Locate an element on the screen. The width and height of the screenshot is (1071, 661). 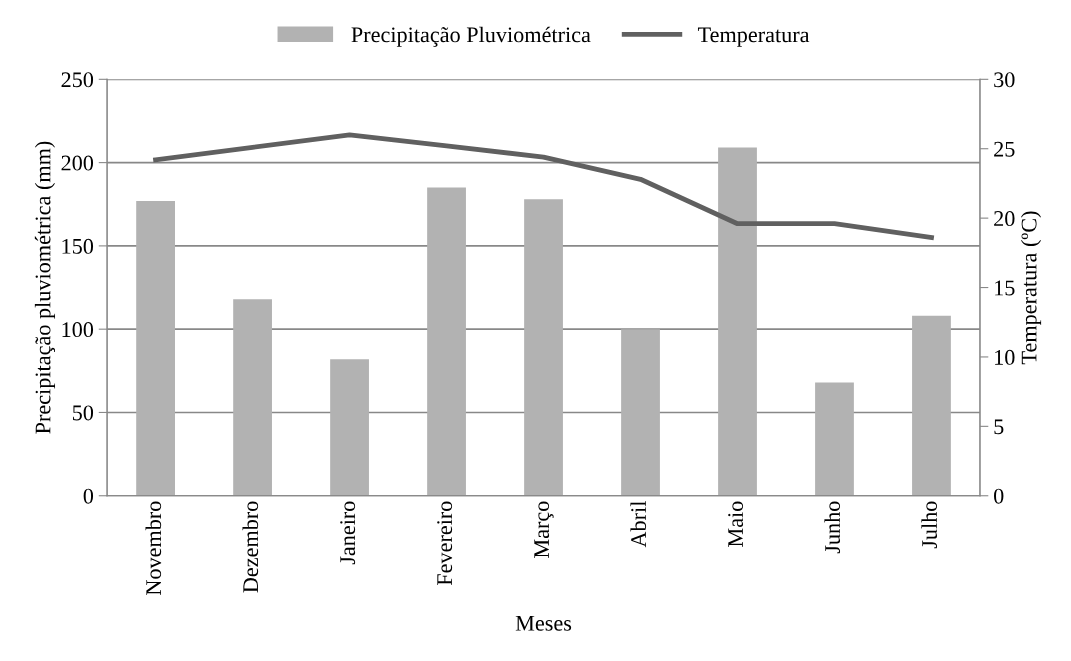
x-tick-label: Abril is located at coordinates (638, 524).